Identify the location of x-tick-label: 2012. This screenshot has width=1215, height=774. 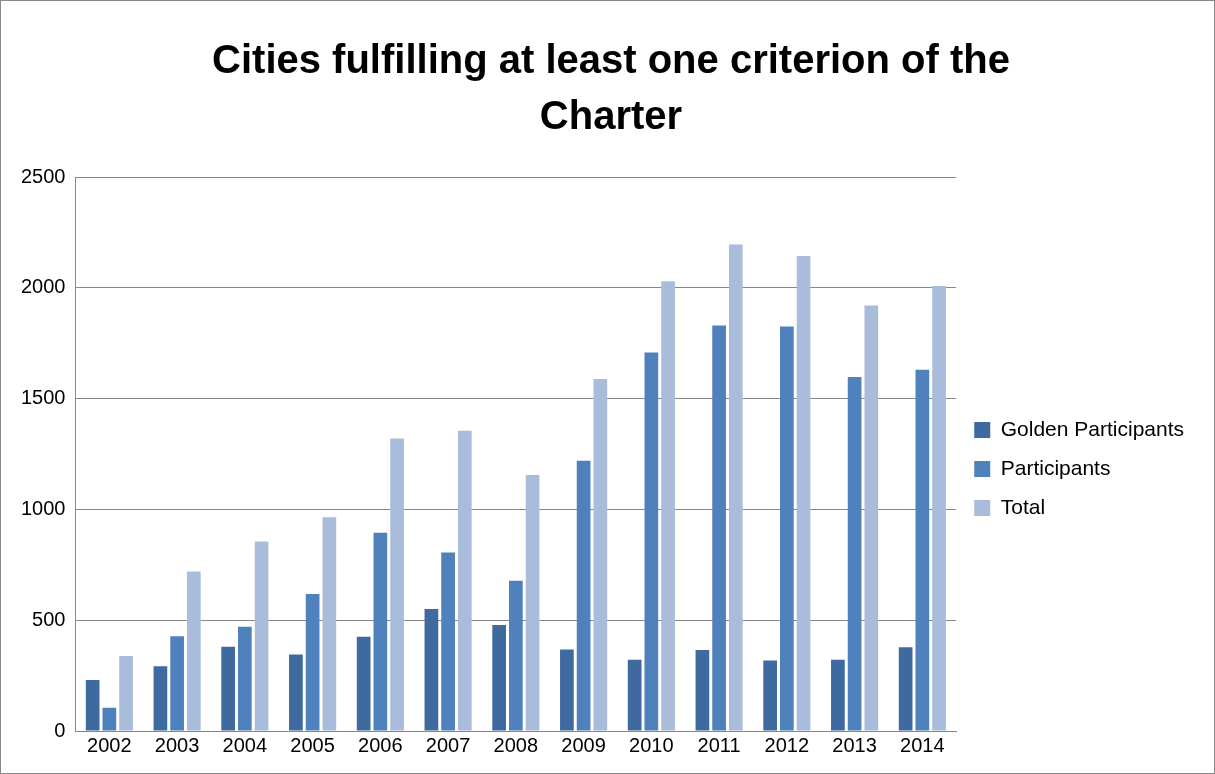
(787, 744).